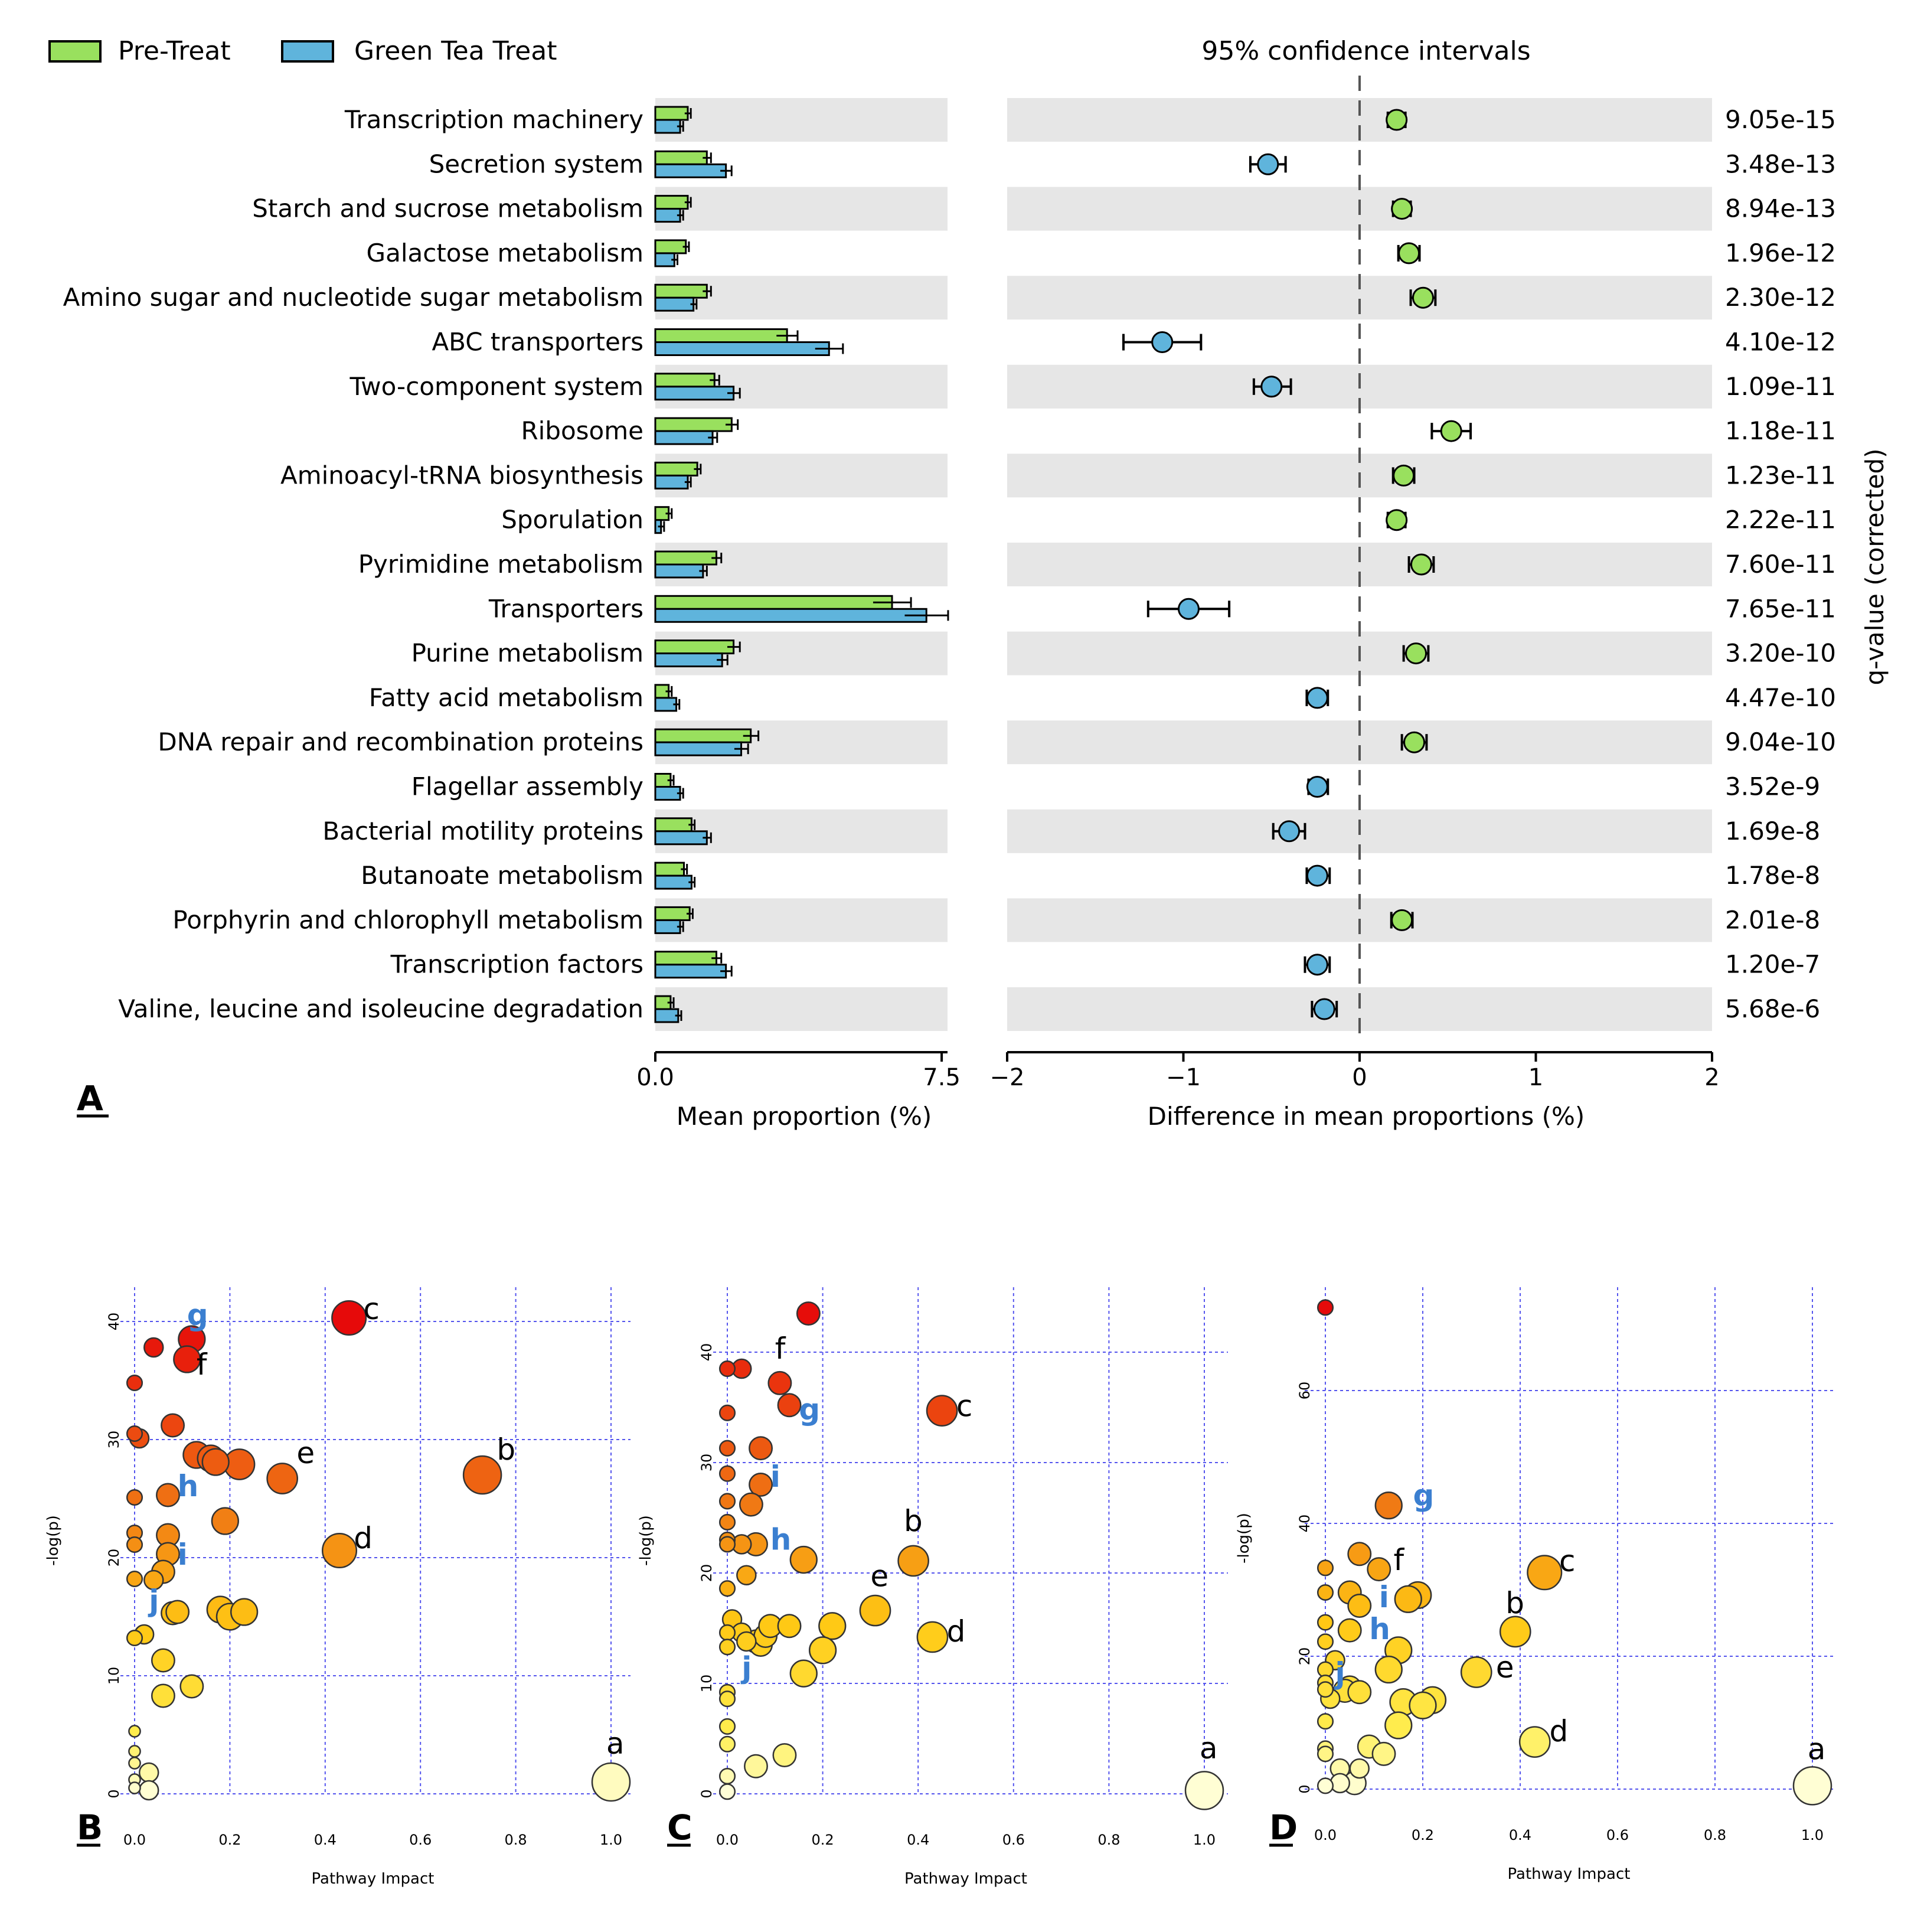 This screenshot has width=1911, height=1932. What do you see at coordinates (302, 51) in the screenshot?
I see `legend: Pre-Treat Green Tea Treat` at bounding box center [302, 51].